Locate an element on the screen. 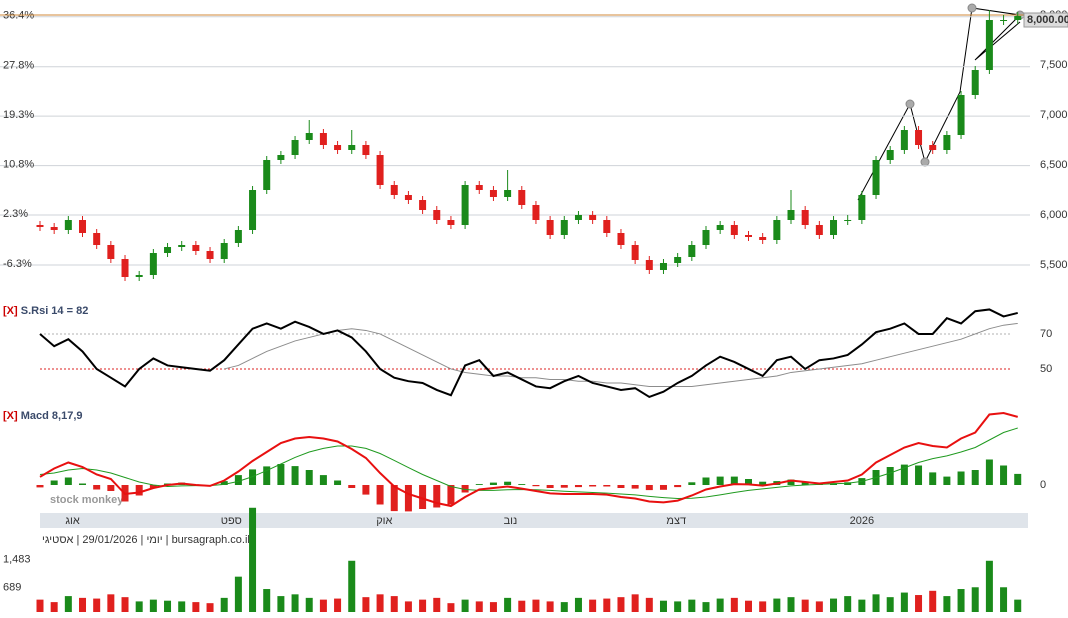  x-tick-label: ספט is located at coordinates (231, 521).